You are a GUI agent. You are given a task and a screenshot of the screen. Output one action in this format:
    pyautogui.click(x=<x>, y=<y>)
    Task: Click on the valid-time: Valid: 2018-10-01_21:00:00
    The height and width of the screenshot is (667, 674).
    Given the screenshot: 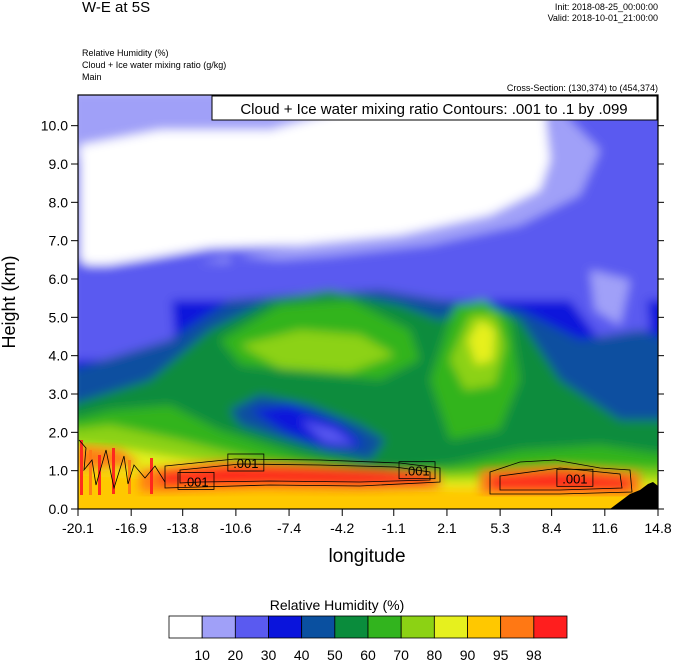 What is the action you would take?
    pyautogui.click(x=602, y=18)
    